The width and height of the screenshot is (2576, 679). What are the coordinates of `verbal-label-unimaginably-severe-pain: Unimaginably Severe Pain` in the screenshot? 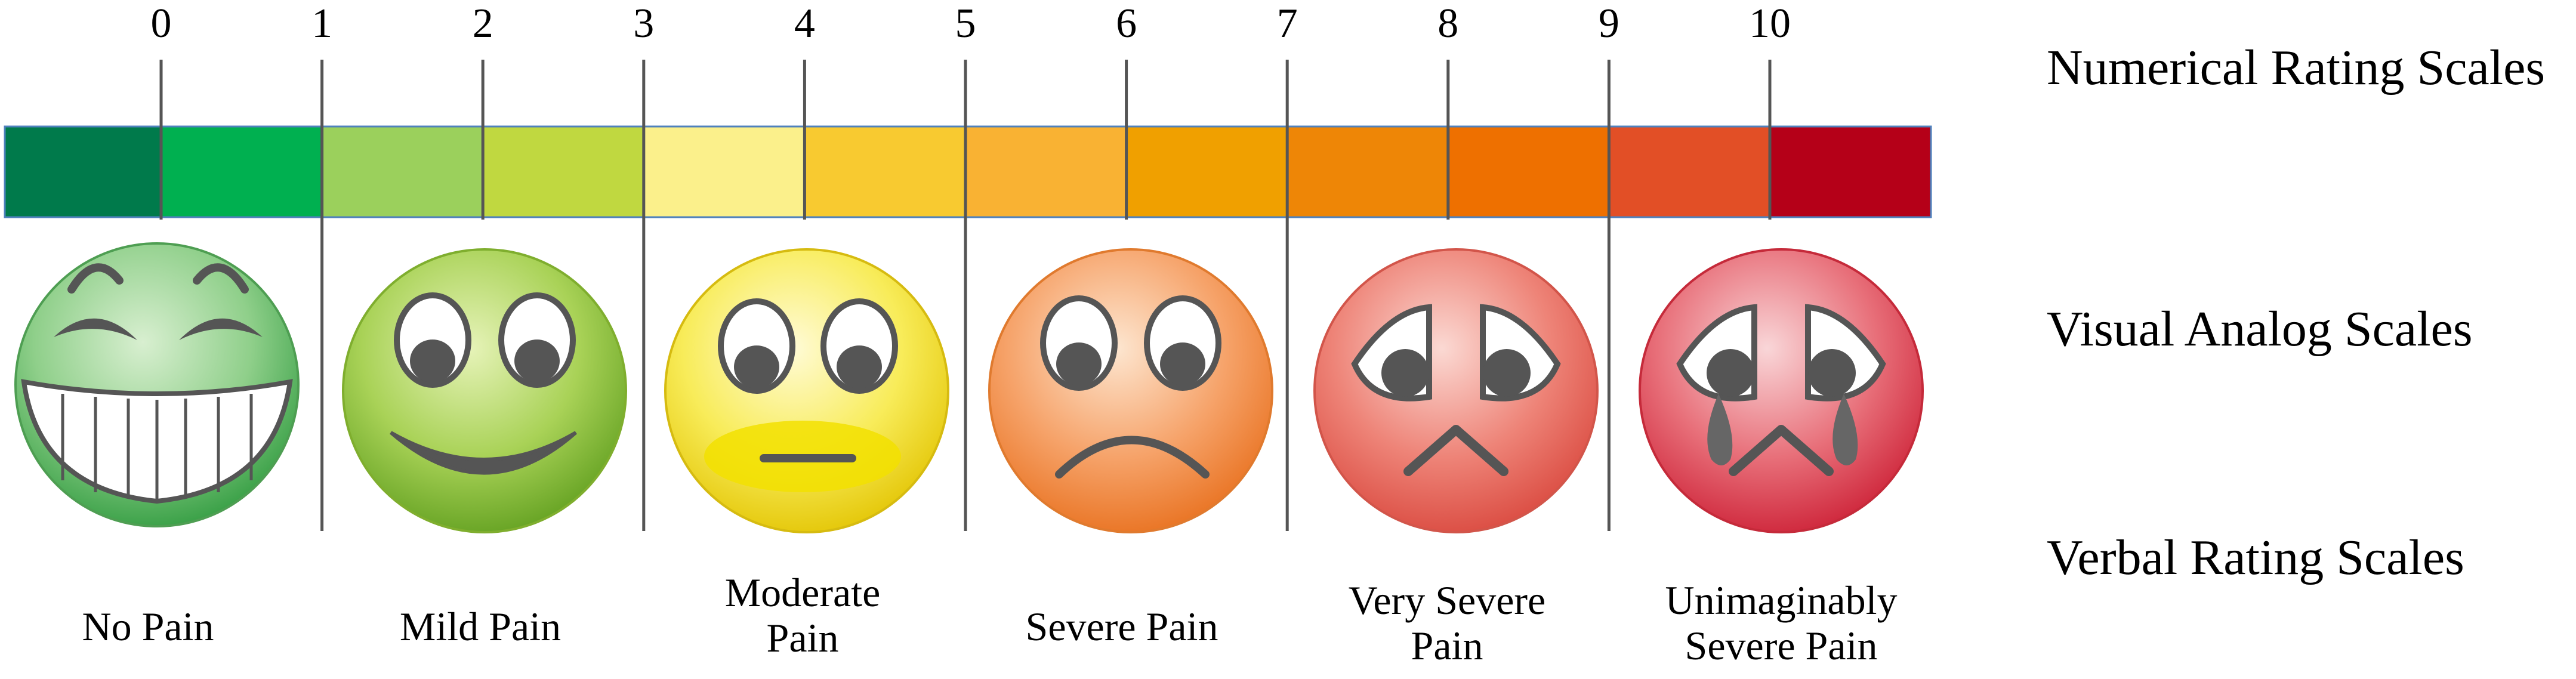 It's located at (1782, 623).